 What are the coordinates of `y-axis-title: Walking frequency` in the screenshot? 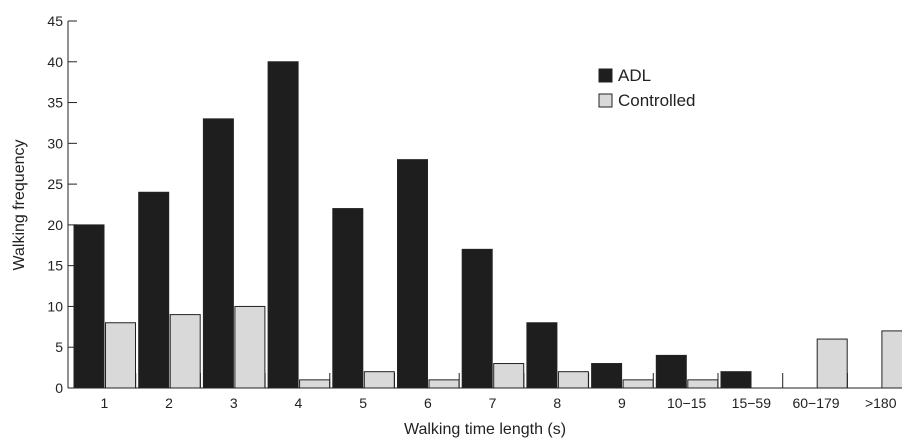 It's located at (19, 204).